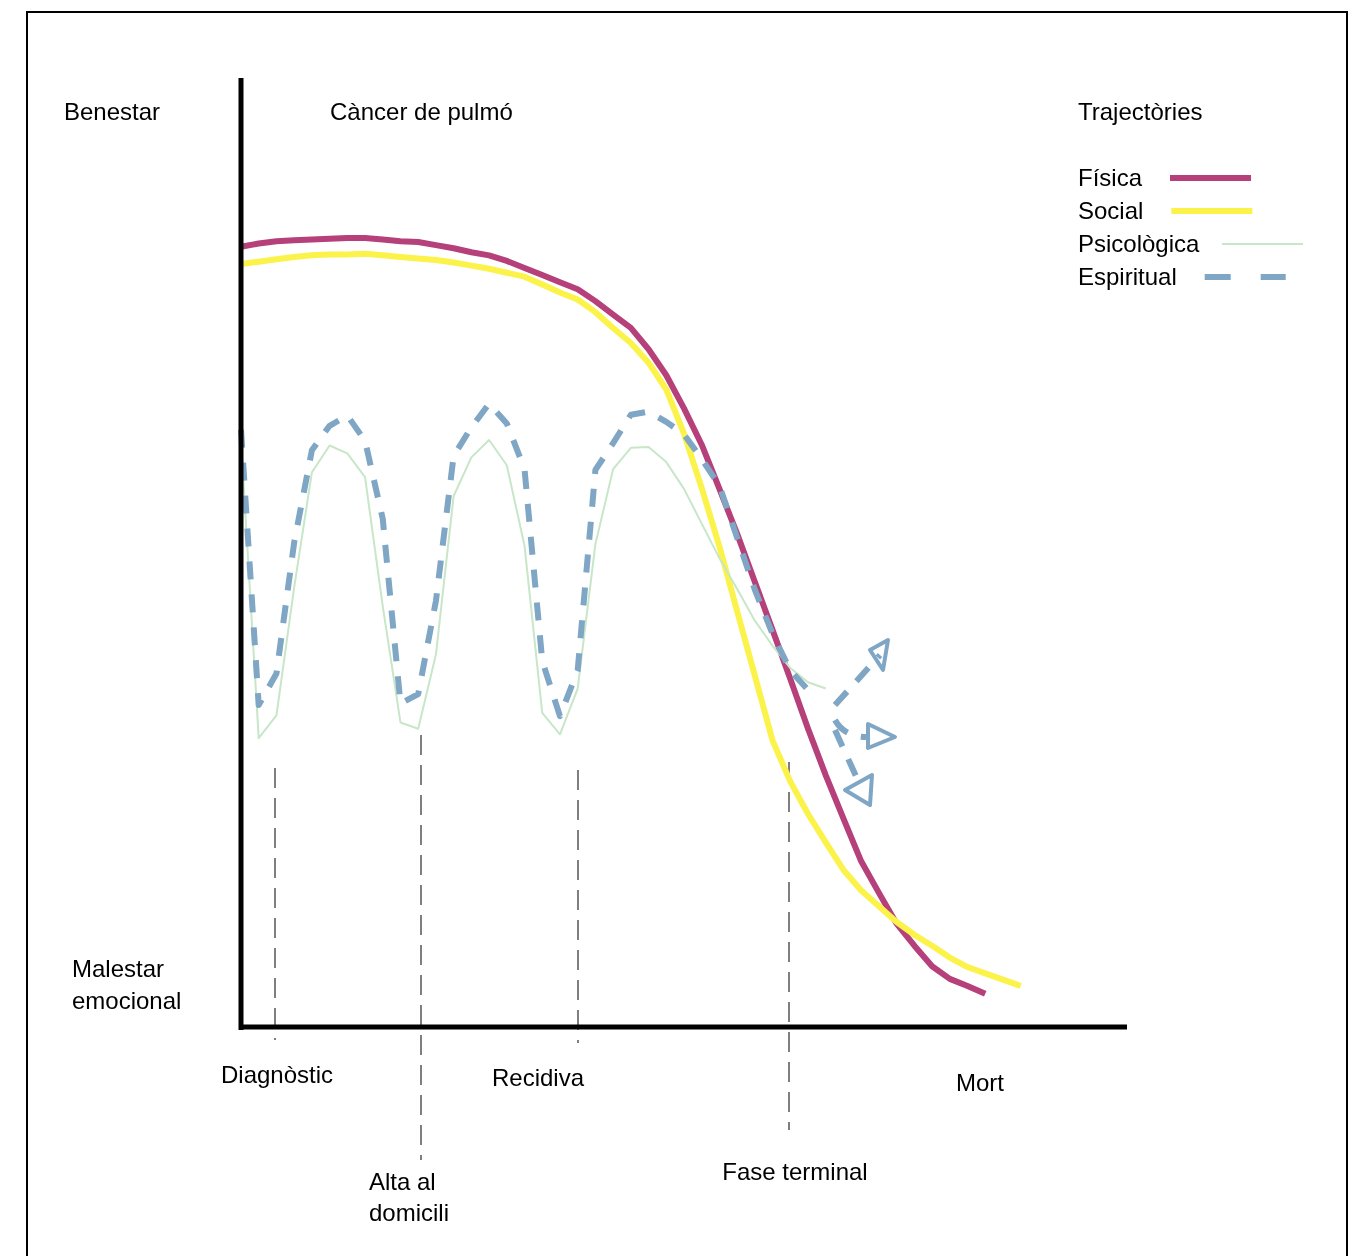  What do you see at coordinates (1111, 210) in the screenshot?
I see `legend-label: Social` at bounding box center [1111, 210].